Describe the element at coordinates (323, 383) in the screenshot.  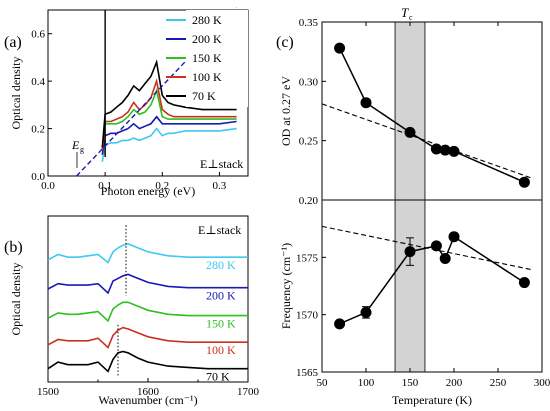
I see `x-tick-label: 50` at that location.